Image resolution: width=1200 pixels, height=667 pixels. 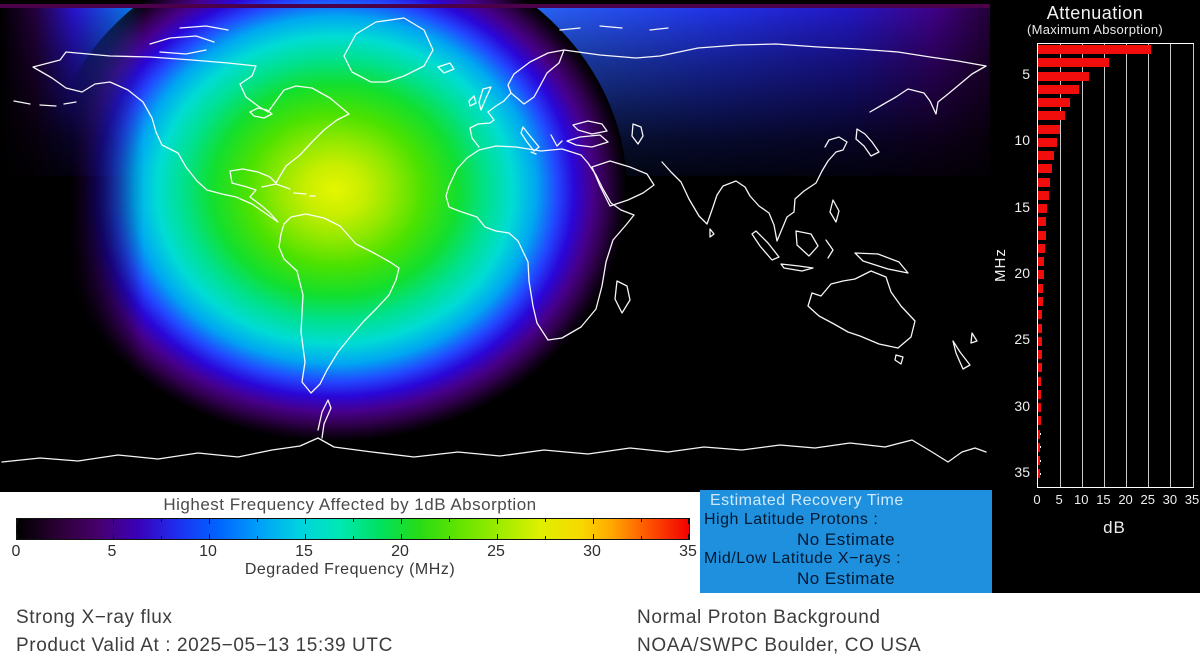 I want to click on attenuation-bar-22mhz, so click(x=1040, y=302).